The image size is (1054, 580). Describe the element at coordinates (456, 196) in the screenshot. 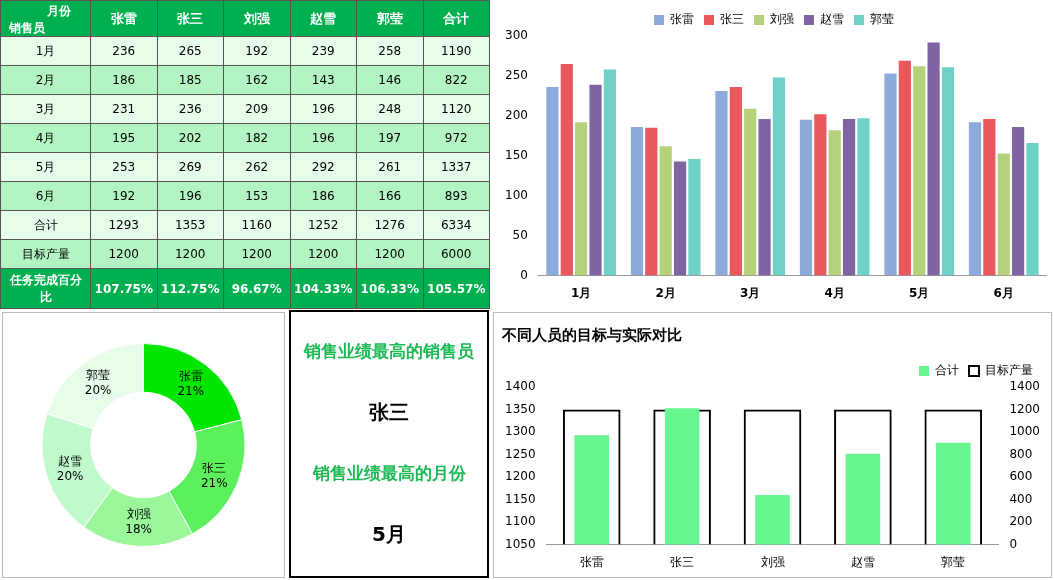

I see `data-label: 893` at that location.